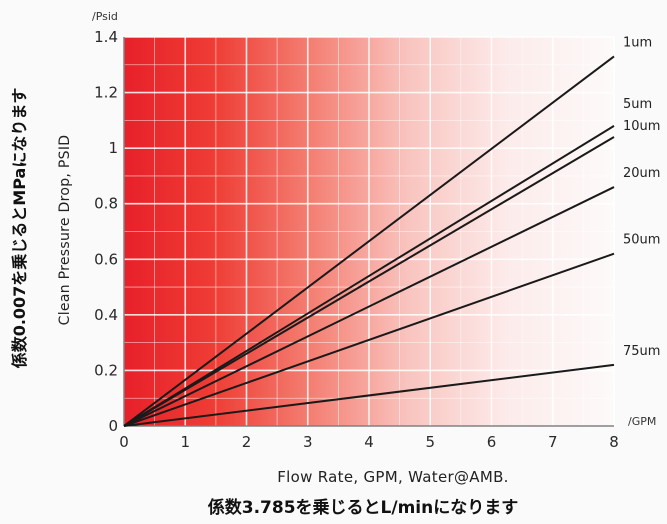 This screenshot has width=667, height=524. I want to click on x-tick-label: 8, so click(614, 442).